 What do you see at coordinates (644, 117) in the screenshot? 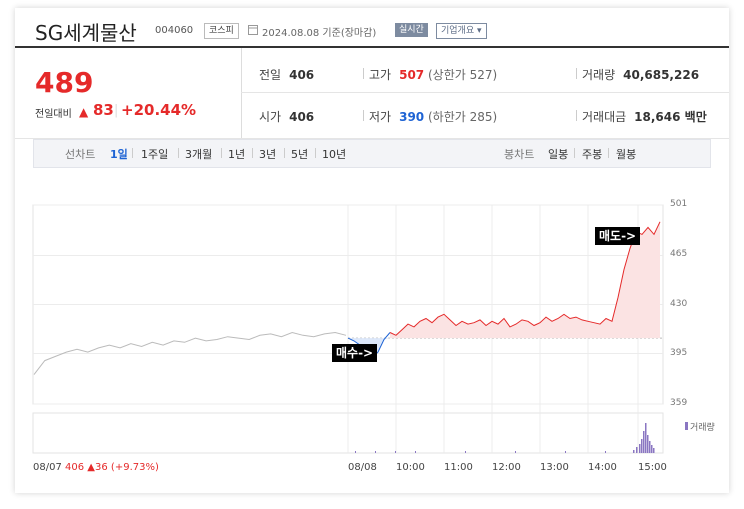
I see `stat-amount: 거래대금 18,646 백만` at bounding box center [644, 117].